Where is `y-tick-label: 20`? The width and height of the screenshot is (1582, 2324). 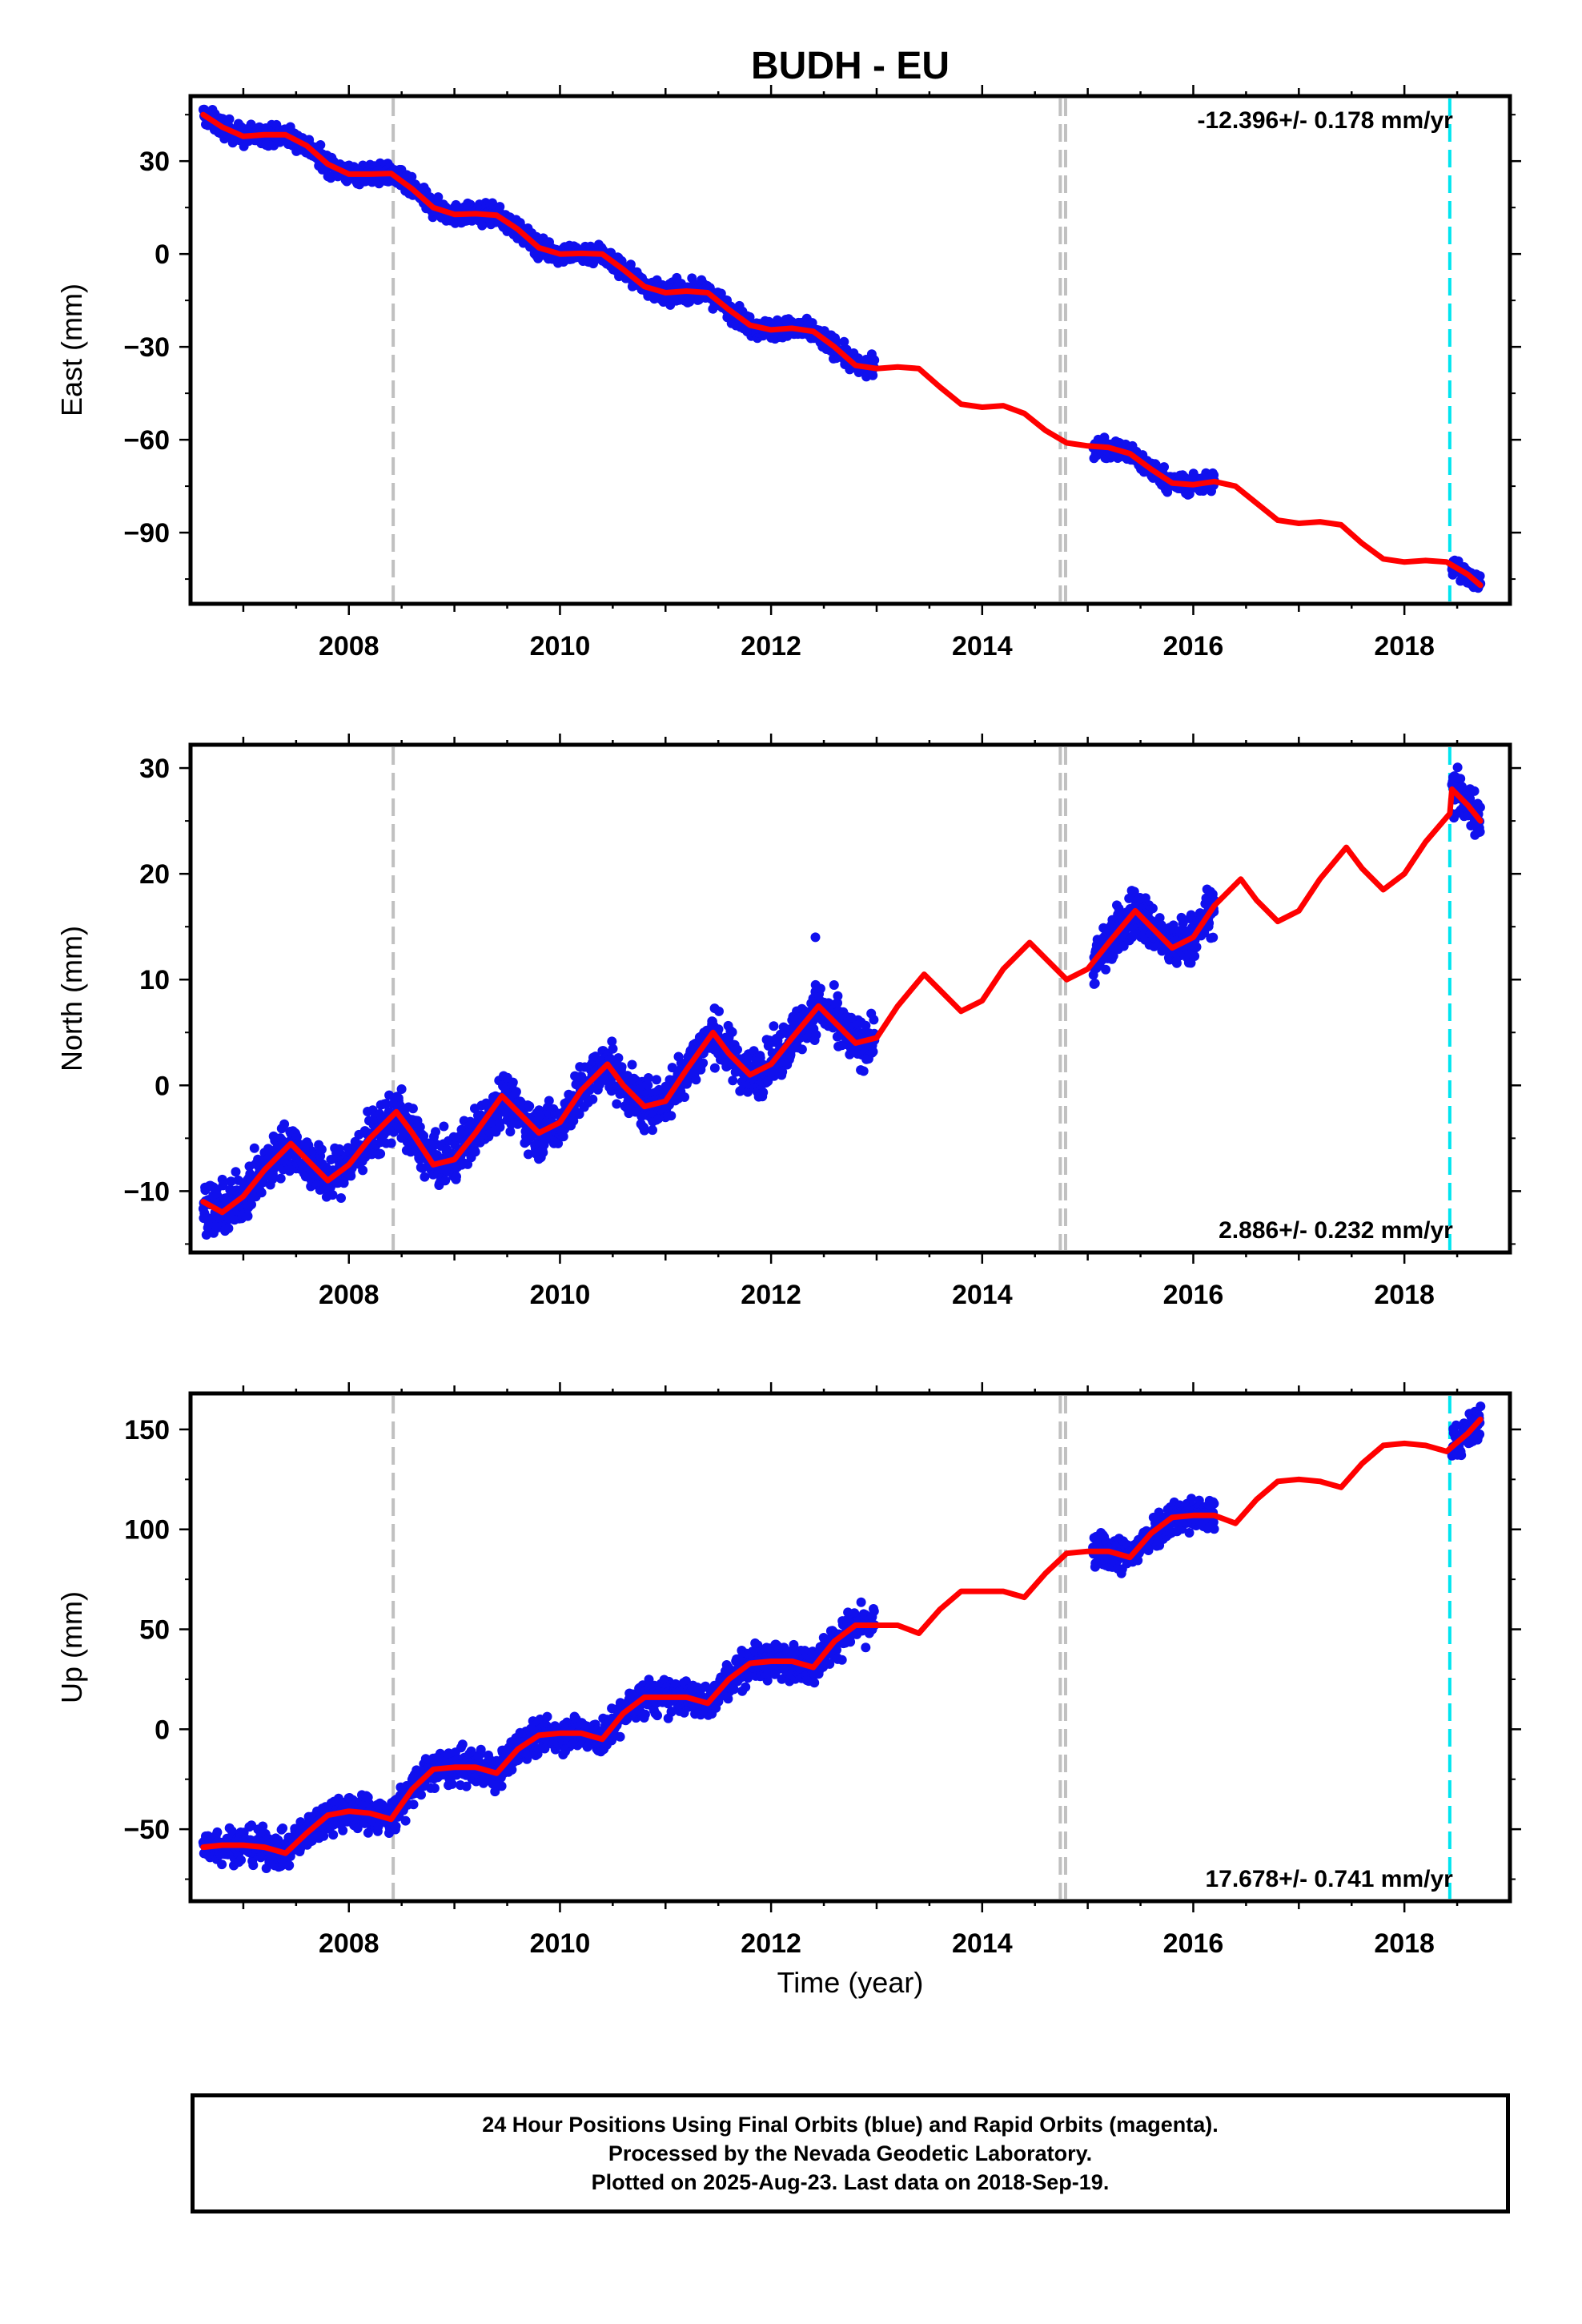
y-tick-label: 20 is located at coordinates (154, 874).